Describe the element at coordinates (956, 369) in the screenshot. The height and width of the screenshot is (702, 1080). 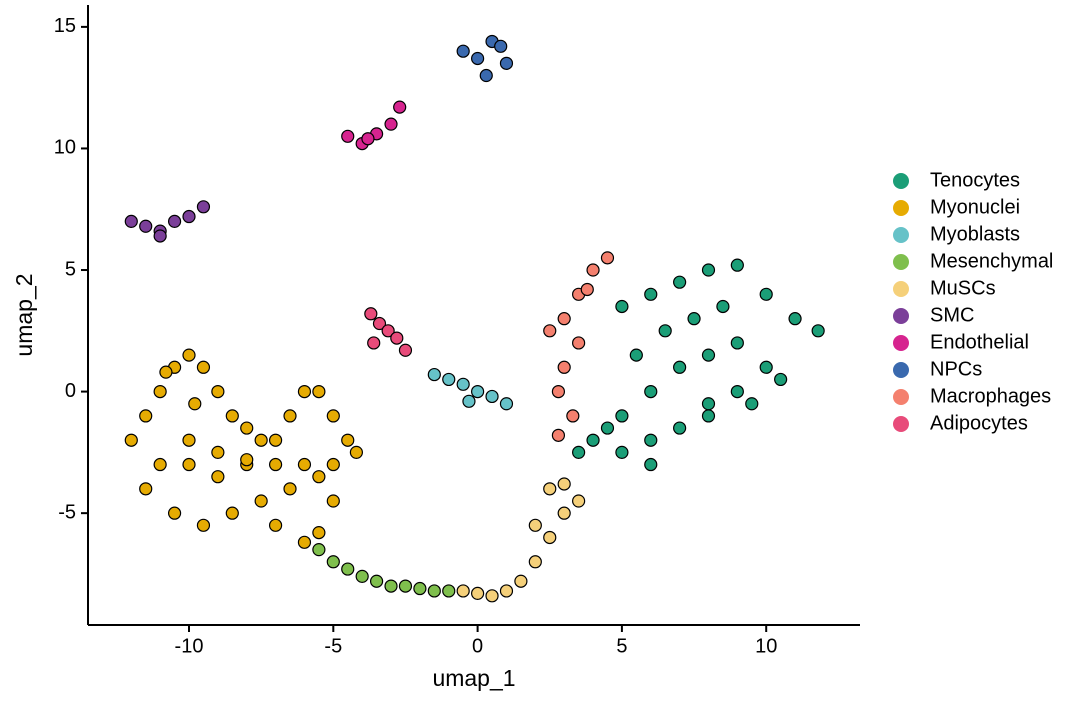
I see `legend-label: NPCs` at that location.